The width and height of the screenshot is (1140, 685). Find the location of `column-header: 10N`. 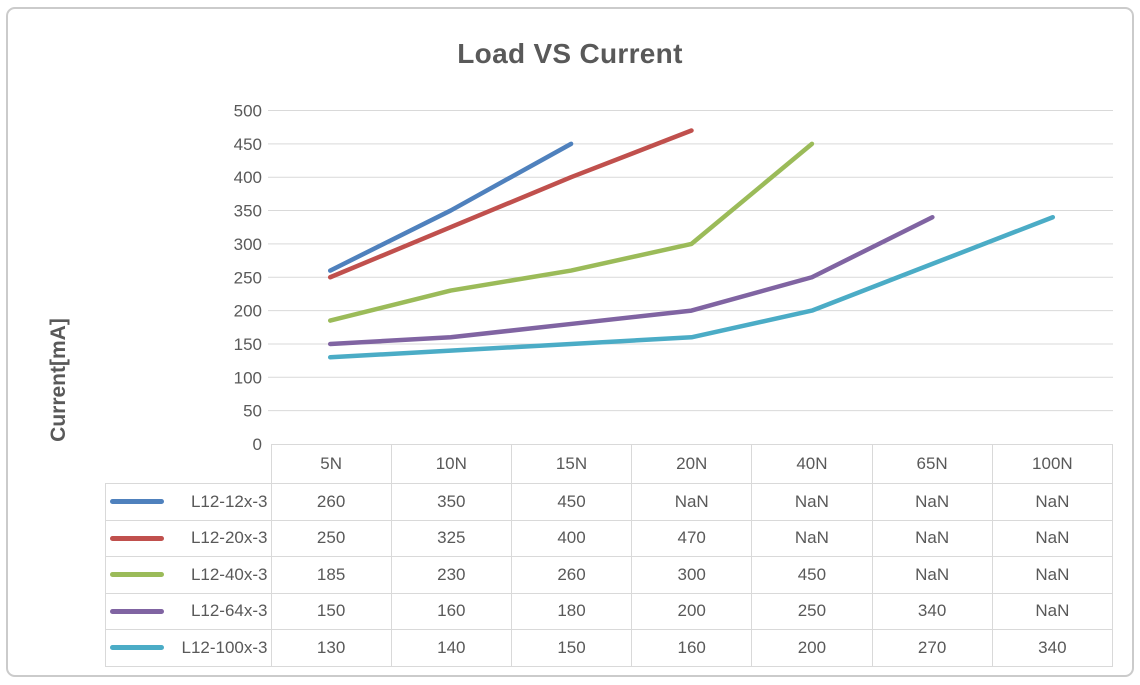

column-header: 10N is located at coordinates (451, 464).